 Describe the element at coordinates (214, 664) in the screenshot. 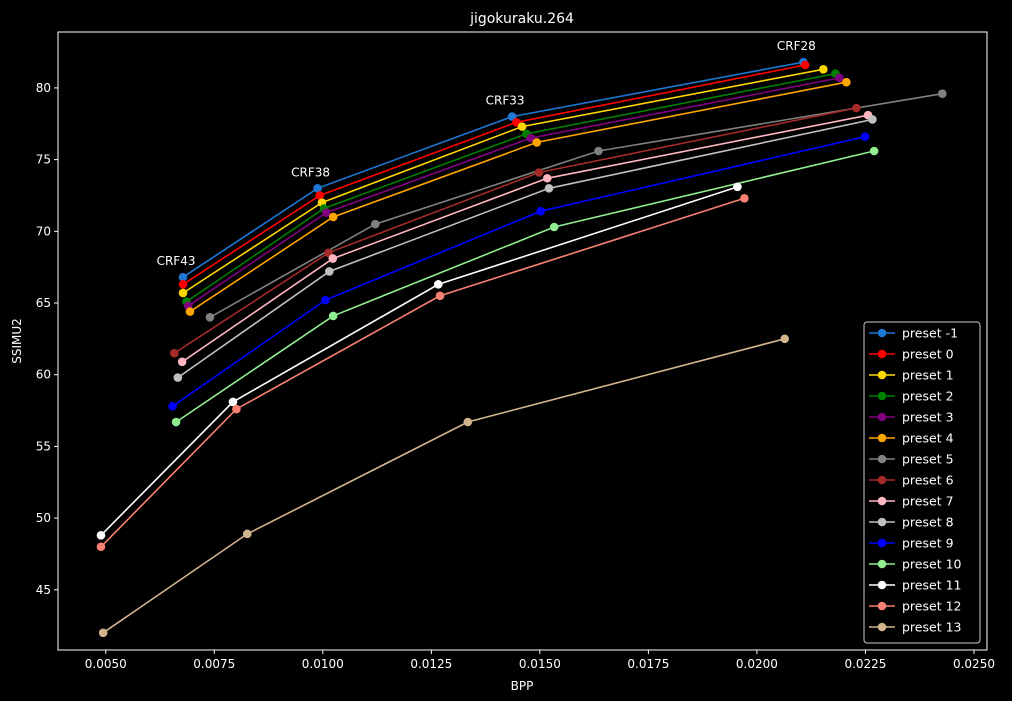

I see `x-tick-label: 0.0075` at that location.